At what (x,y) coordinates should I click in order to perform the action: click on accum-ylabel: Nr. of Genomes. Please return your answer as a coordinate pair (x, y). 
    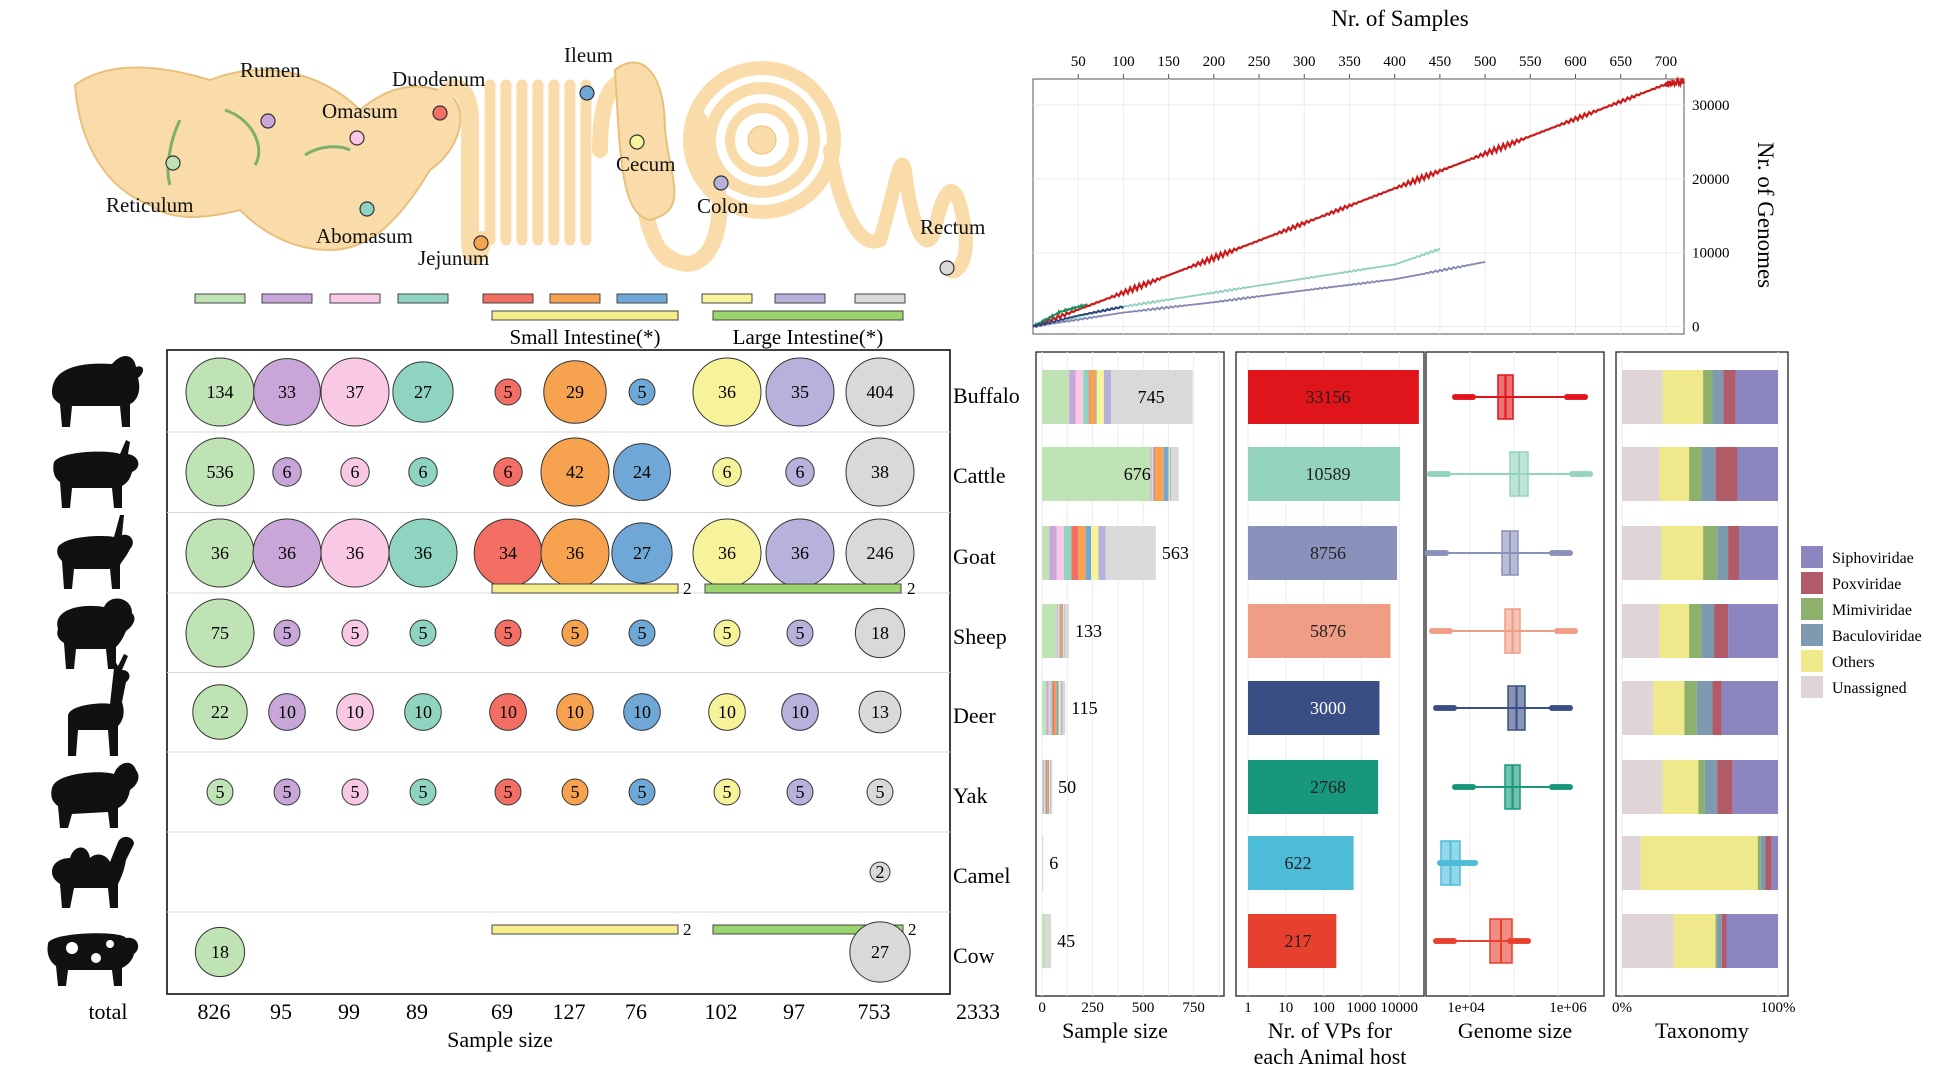
    Looking at the image, I should click on (1765, 215).